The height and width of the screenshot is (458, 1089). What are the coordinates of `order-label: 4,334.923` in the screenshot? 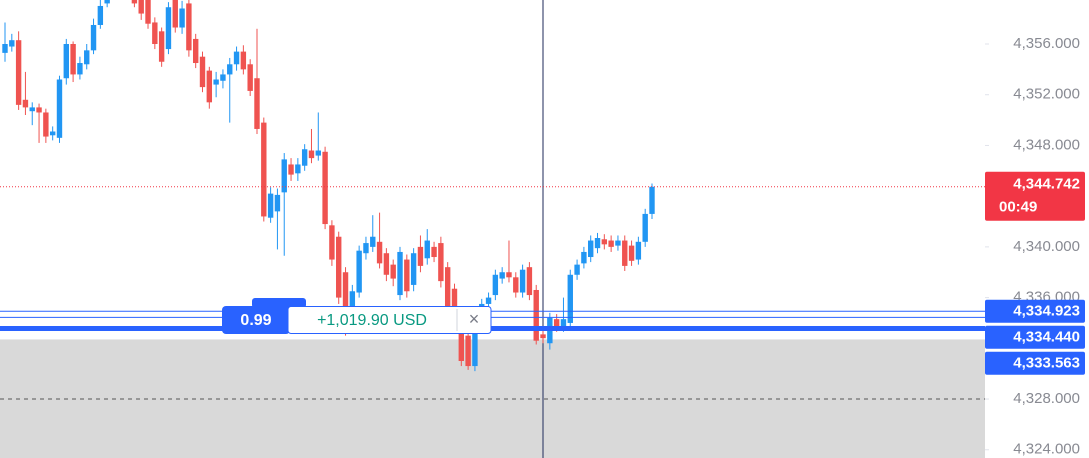 It's located at (1046, 311).